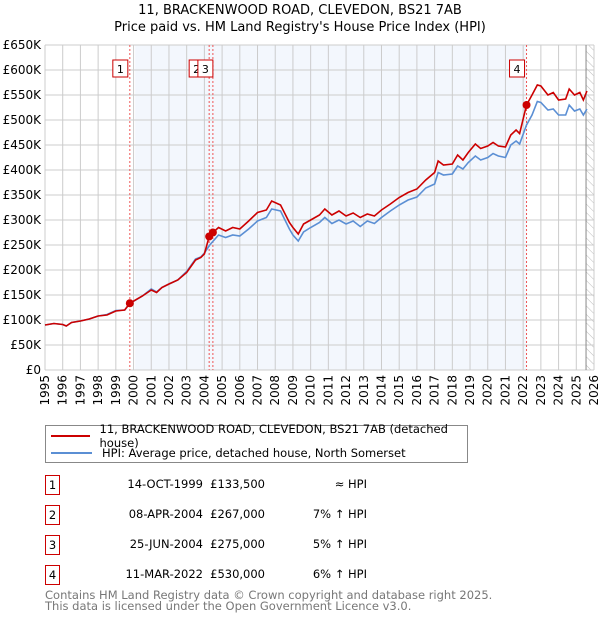 The width and height of the screenshot is (600, 620). Describe the element at coordinates (52, 485) in the screenshot. I see `sale-number: 1` at that location.